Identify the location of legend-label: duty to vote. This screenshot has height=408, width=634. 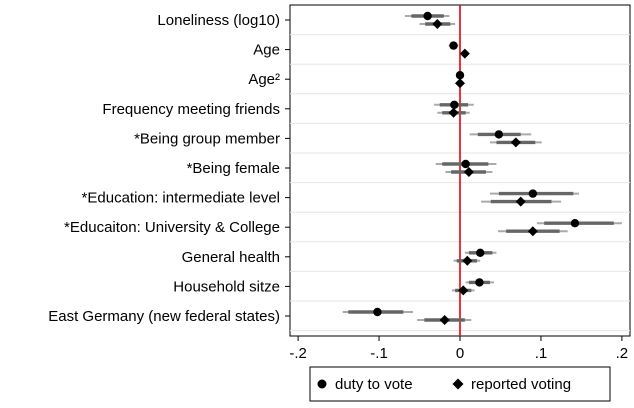
(374, 384).